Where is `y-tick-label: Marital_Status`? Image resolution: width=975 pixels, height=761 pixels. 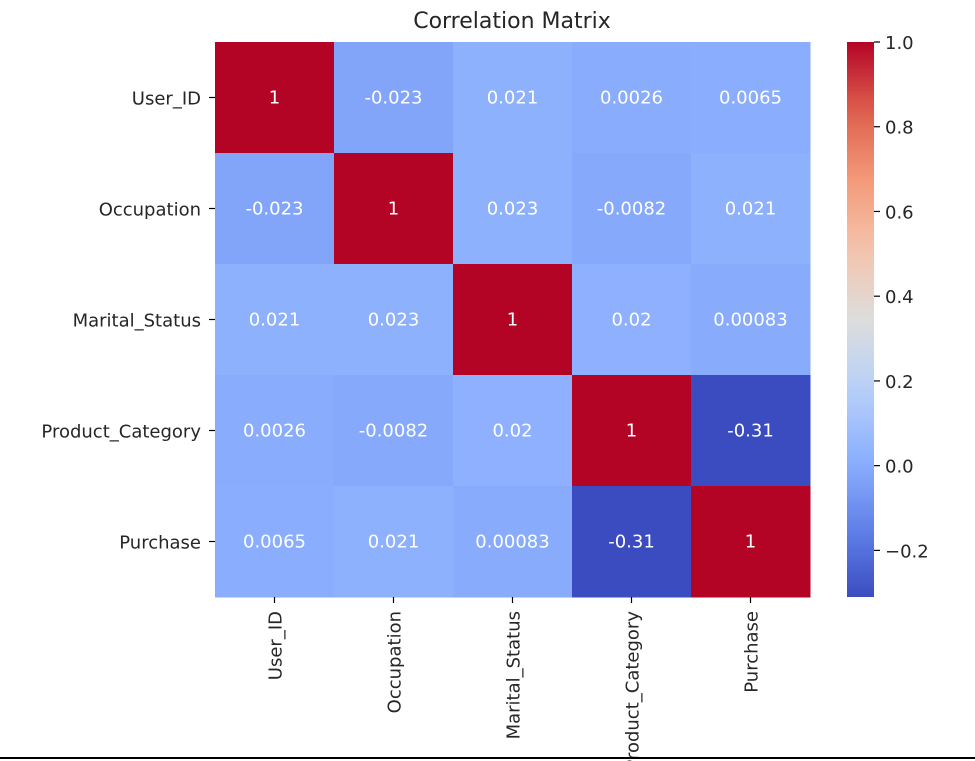
y-tick-label: Marital_Status is located at coordinates (137, 321).